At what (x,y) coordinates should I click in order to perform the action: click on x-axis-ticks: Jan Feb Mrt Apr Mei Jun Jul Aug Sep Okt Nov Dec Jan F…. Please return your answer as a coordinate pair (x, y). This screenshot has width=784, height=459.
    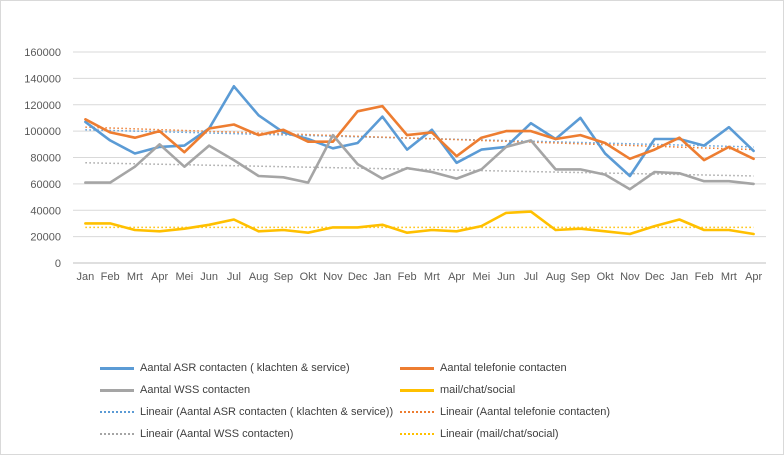
    Looking at the image, I should click on (420, 277).